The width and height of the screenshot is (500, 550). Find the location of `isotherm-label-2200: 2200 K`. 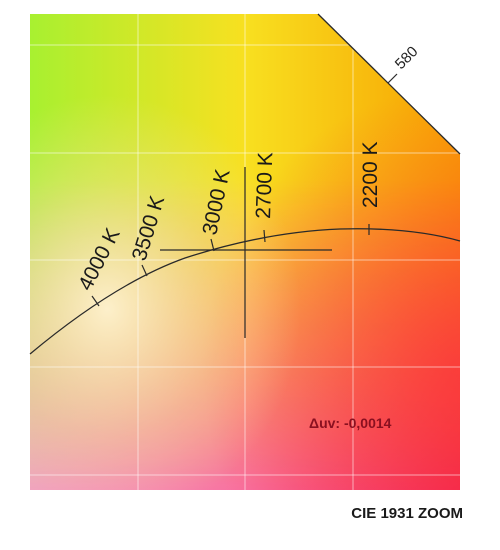

isotherm-label-2200: 2200 K is located at coordinates (370, 174).